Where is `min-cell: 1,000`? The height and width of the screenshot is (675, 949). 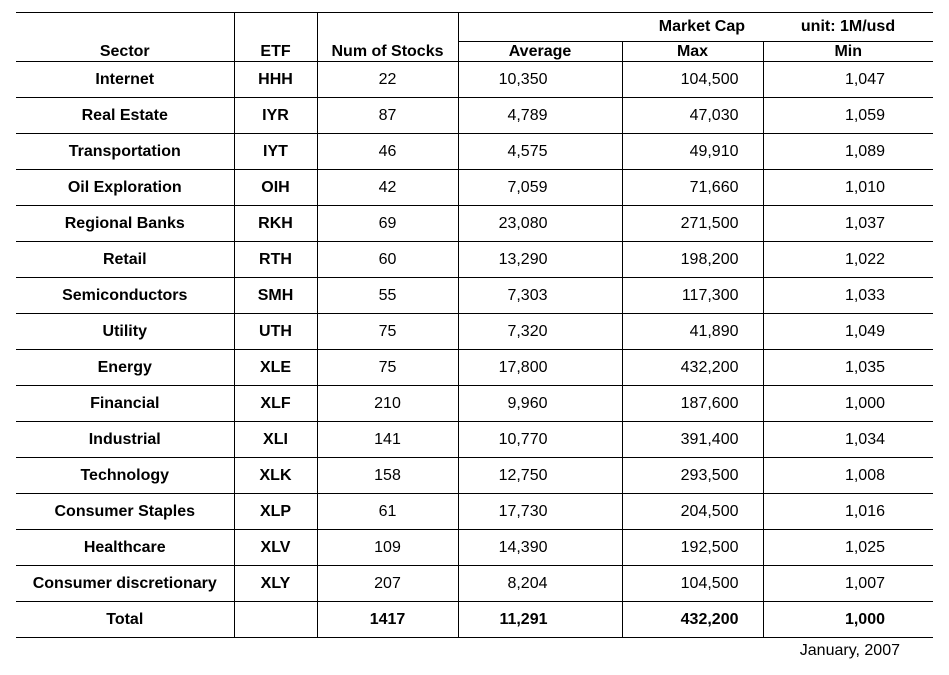 min-cell: 1,000 is located at coordinates (847, 403).